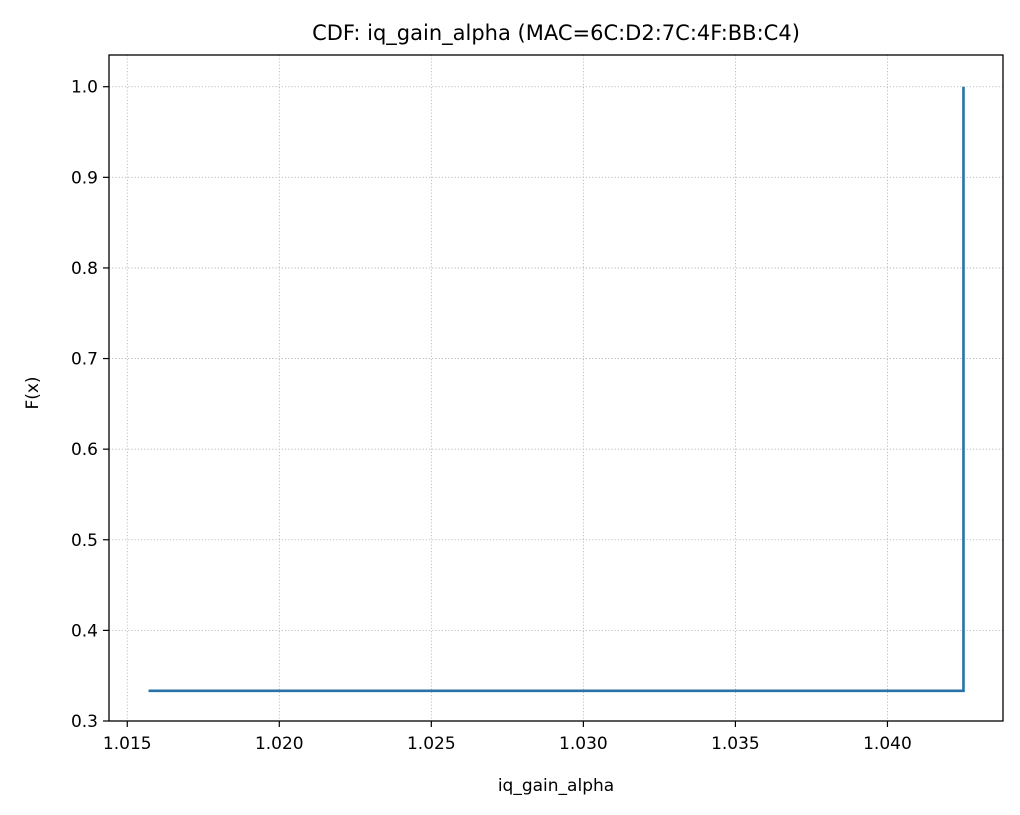 The height and width of the screenshot is (815, 1020). Describe the element at coordinates (90, 405) in the screenshot. I see `y-axis-ticks: 0.3 0.4 0.5 0.6 0.7 0.8 0.9 1.0` at that location.